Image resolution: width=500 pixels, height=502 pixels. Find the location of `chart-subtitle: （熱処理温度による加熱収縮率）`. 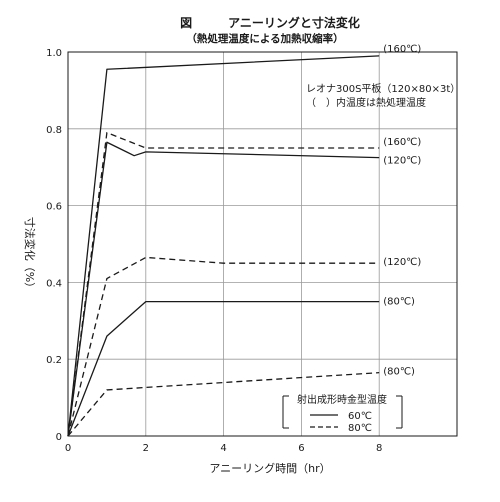

chart-subtitle: （熱処理温度による加熱収縮率） is located at coordinates (264, 38).